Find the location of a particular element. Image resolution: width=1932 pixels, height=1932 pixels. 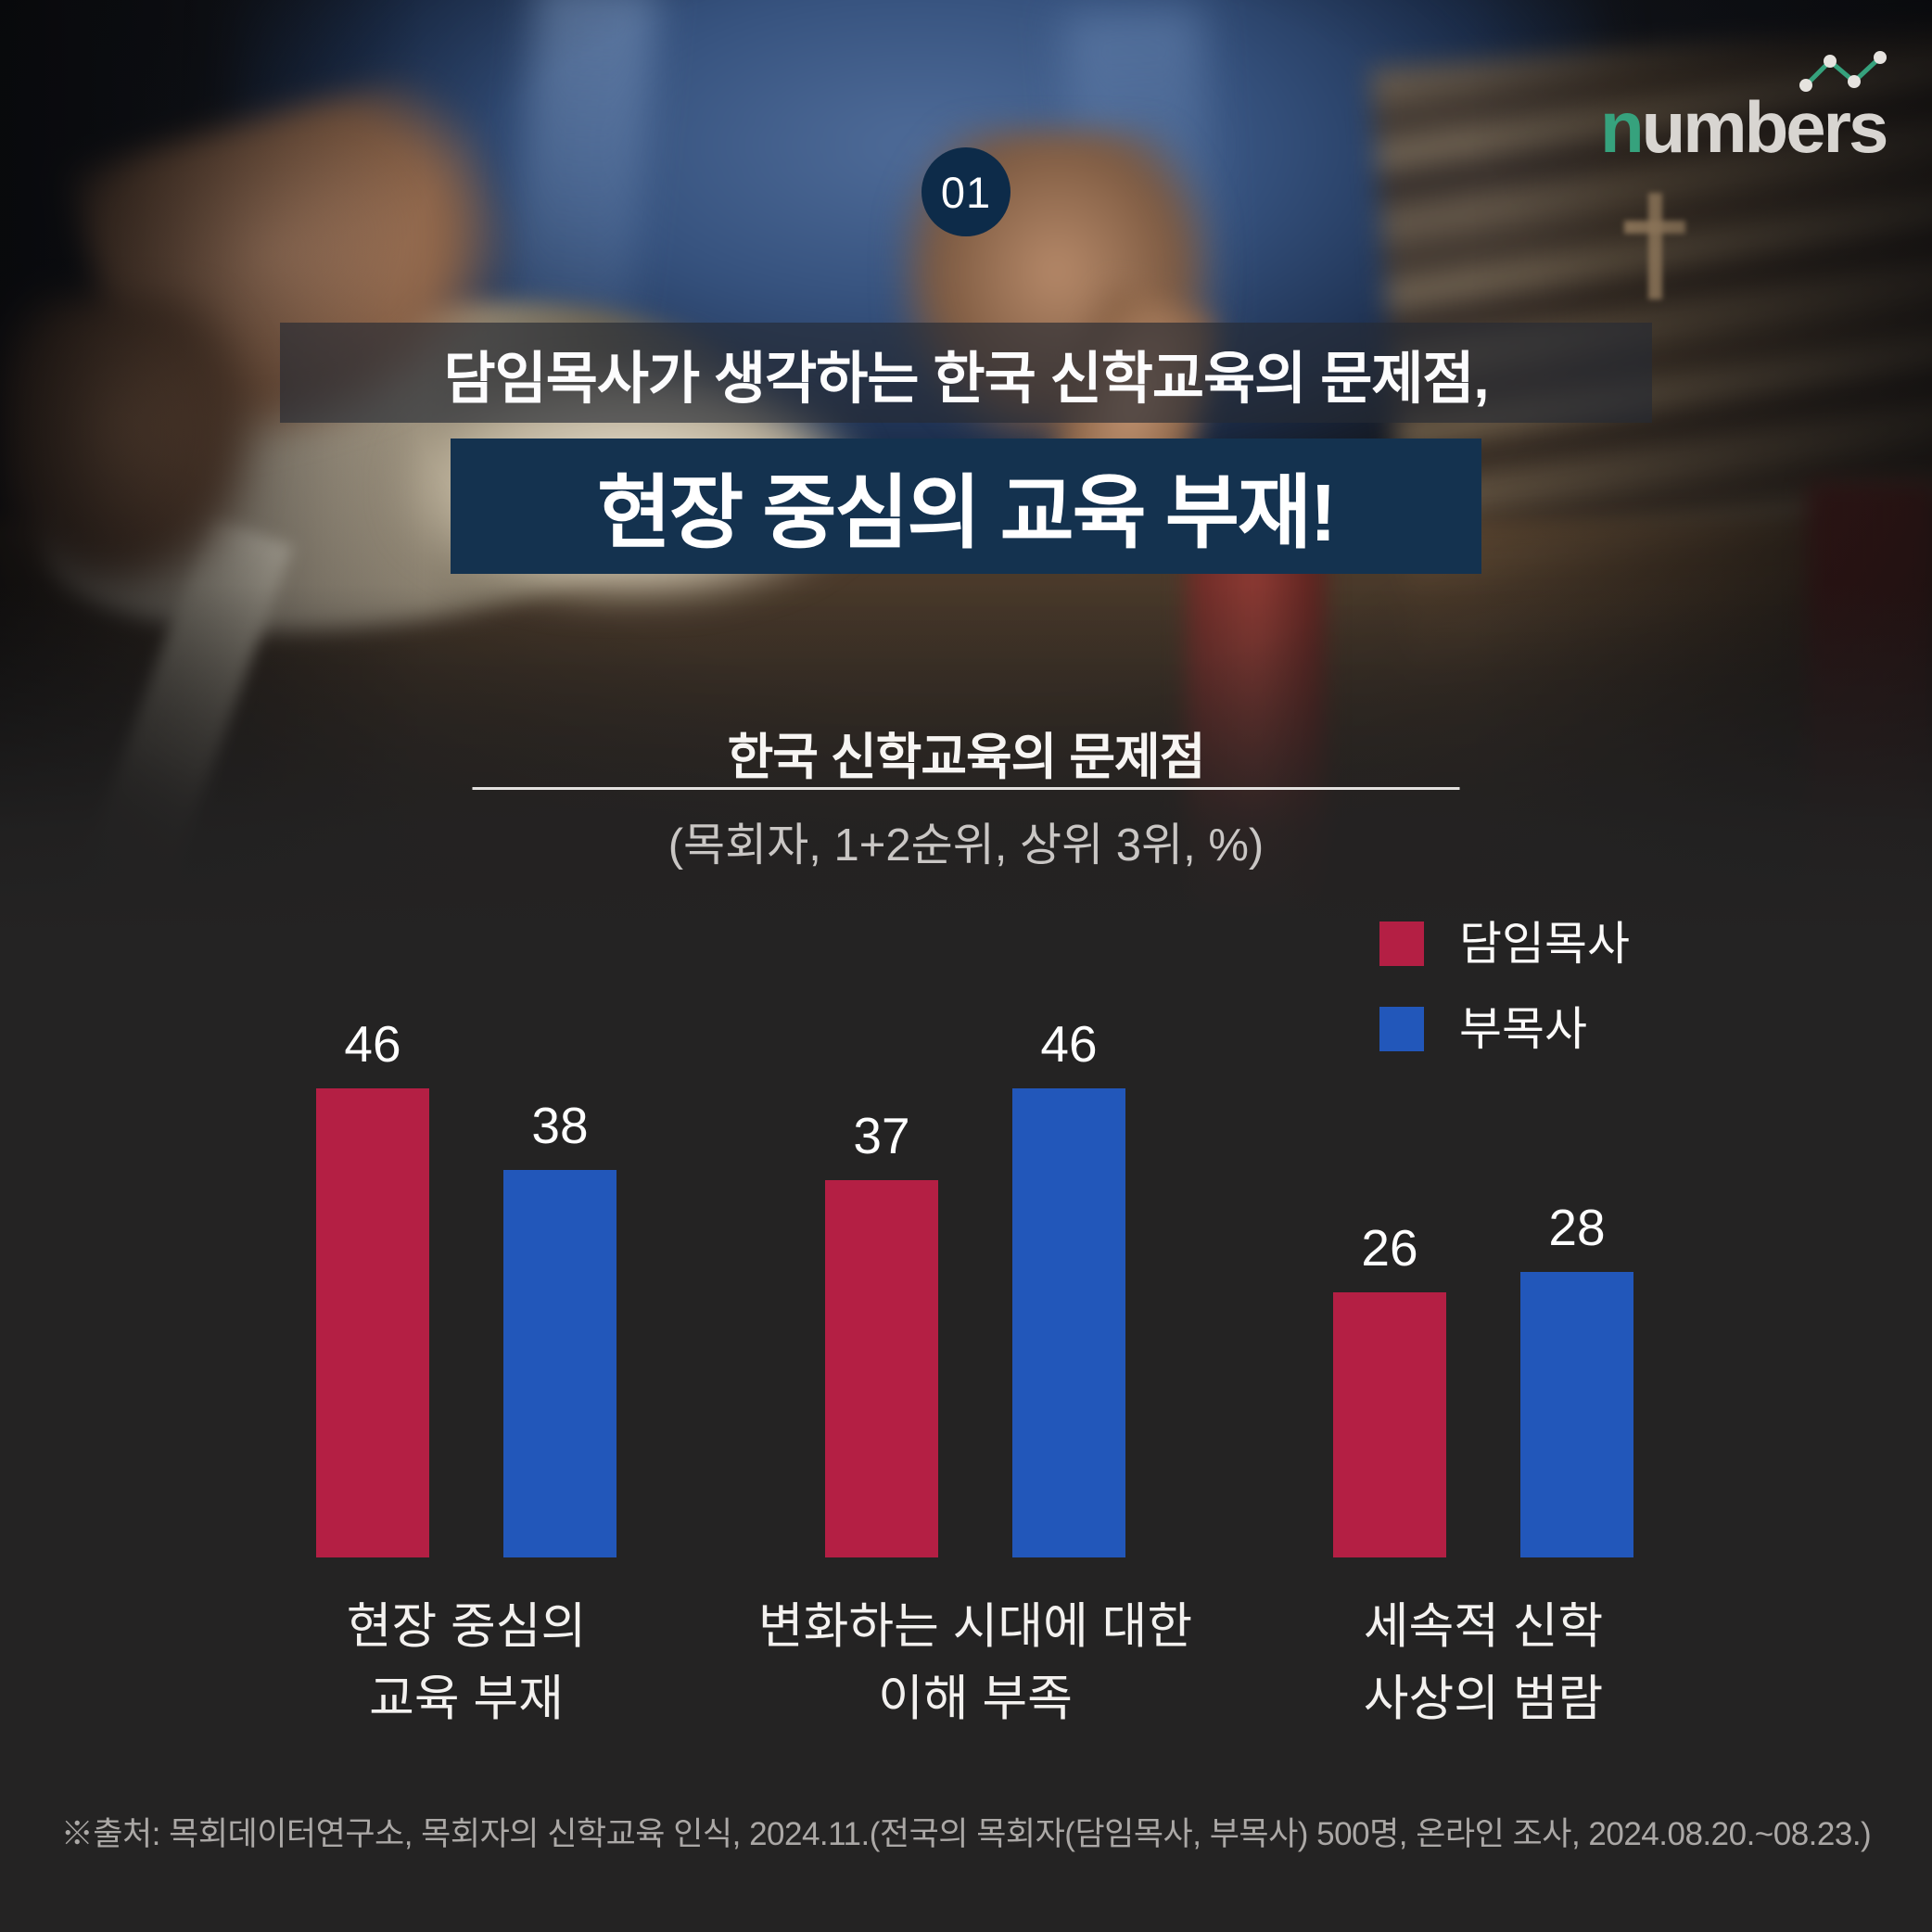

chart-legend: 담임목사 부목사 is located at coordinates (1504, 1005).